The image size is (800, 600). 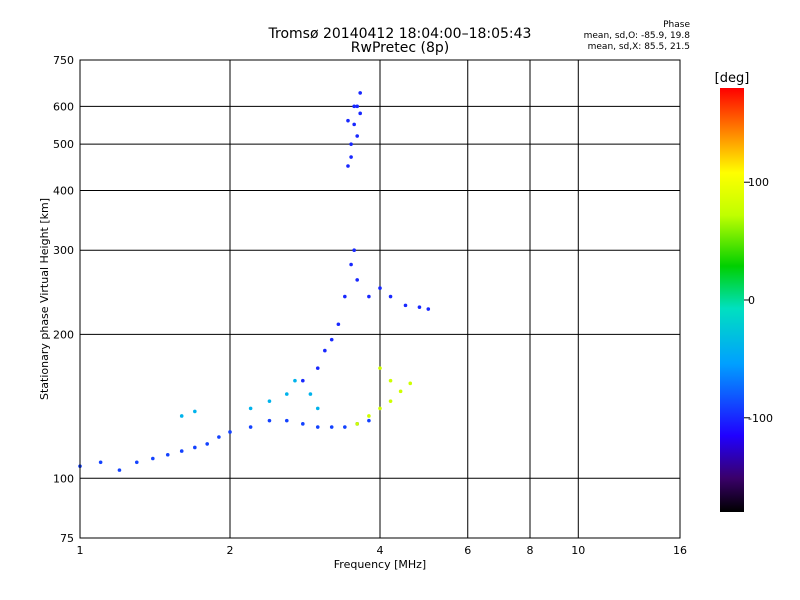 What do you see at coordinates (751, 300) in the screenshot?
I see `colorbar-tick-label: 0` at bounding box center [751, 300].